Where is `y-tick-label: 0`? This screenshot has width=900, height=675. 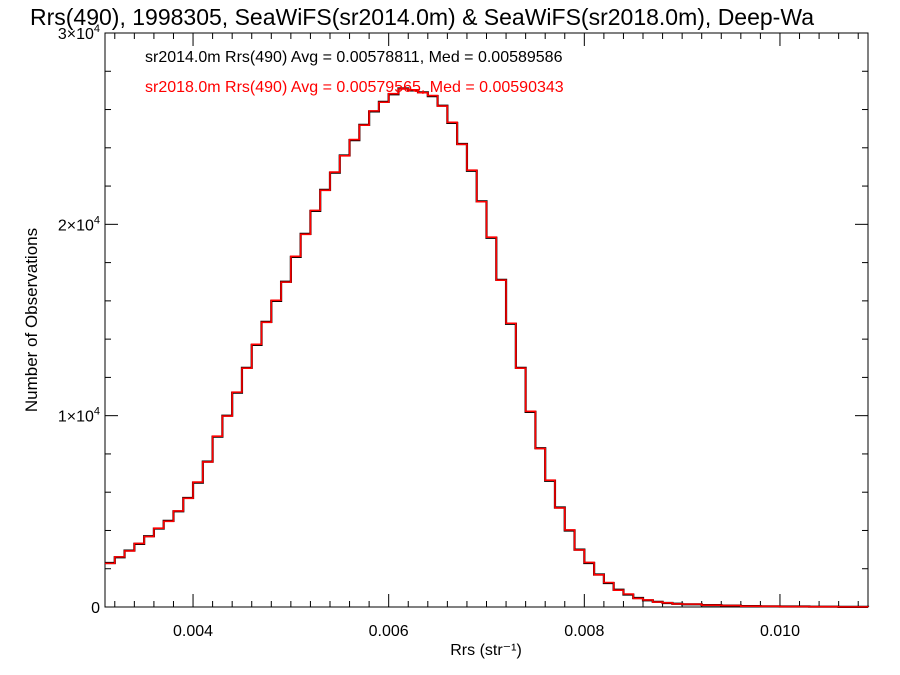
y-tick-label: 0 is located at coordinates (95, 608).